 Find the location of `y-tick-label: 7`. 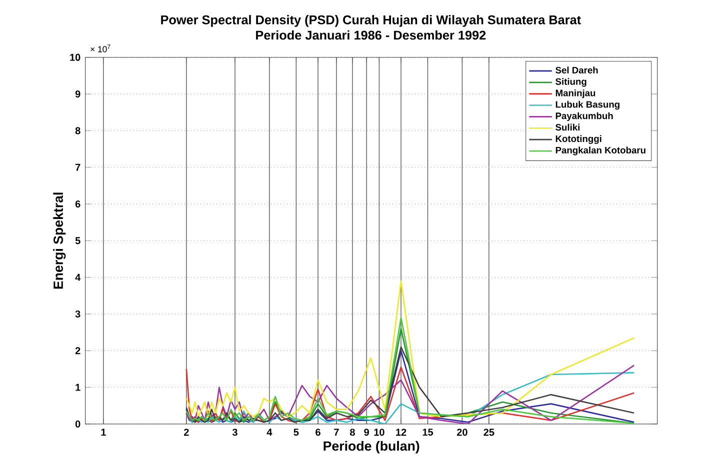

y-tick-label: 7 is located at coordinates (78, 167).